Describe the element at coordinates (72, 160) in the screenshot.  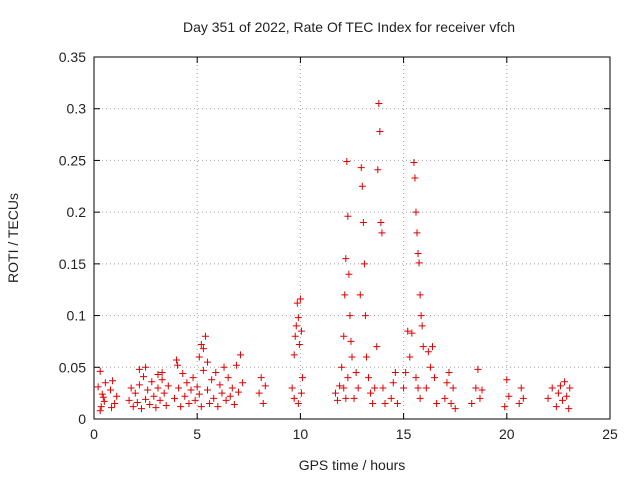
I see `y-tick-label: 0.25` at that location.